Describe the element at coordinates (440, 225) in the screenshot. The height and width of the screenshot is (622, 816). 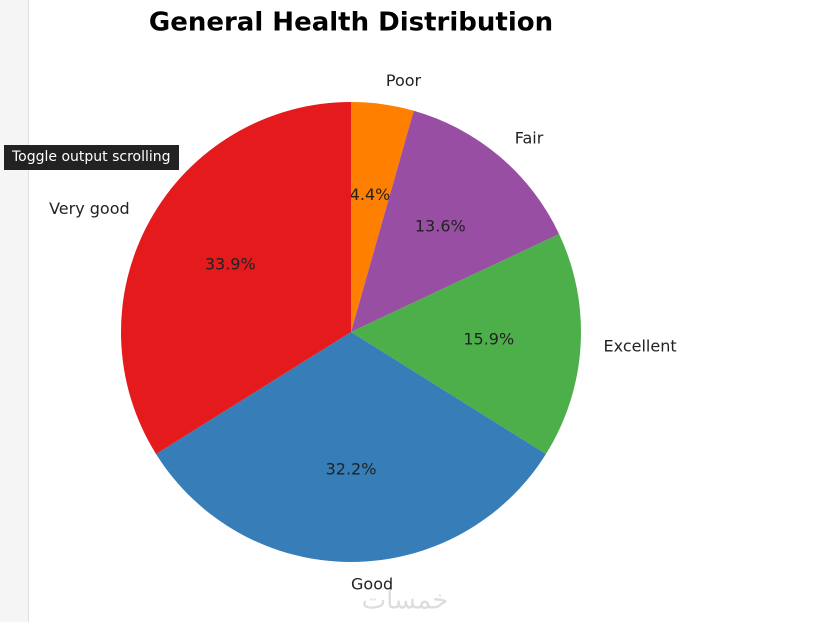
I see `slice-percent-label: 13.6%` at that location.